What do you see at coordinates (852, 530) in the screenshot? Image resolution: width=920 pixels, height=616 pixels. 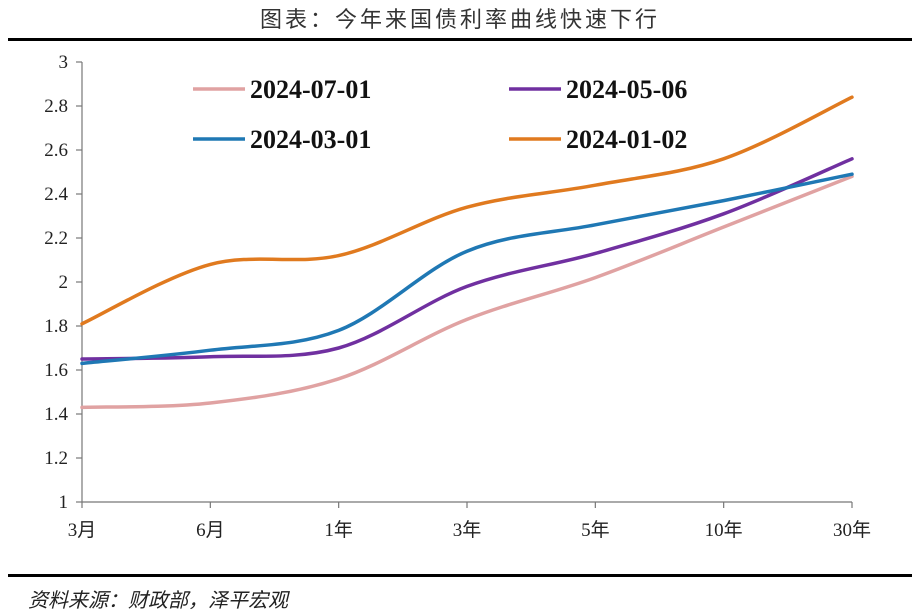 I see `x-tick-label: 30年` at bounding box center [852, 530].